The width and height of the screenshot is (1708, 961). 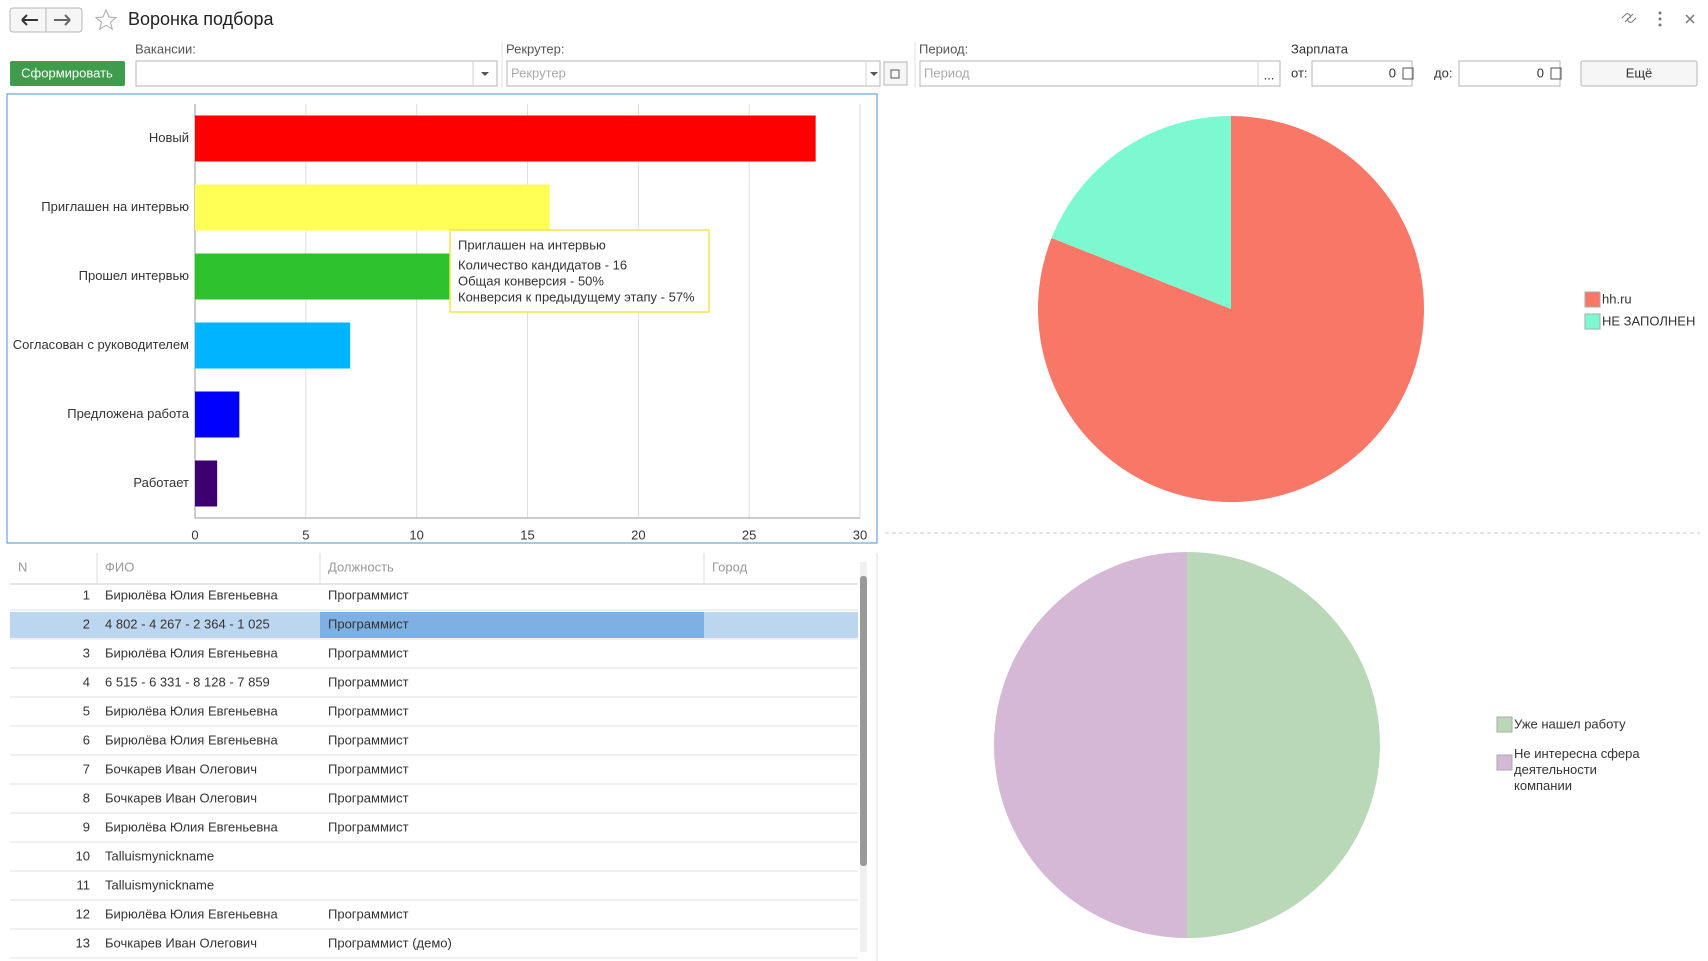 I want to click on period-input, so click(x=1100, y=73).